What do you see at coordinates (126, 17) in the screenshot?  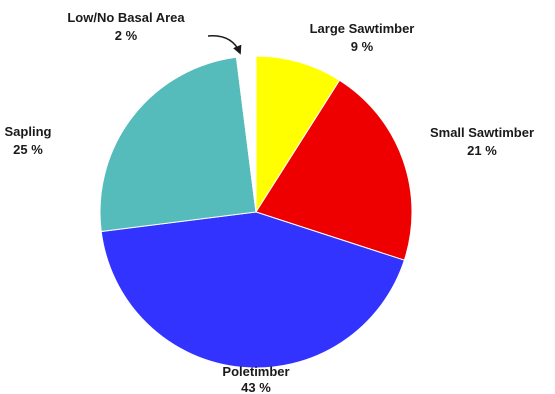 I see `slice-label-low-no-basal-area: Low/No Basal Area` at bounding box center [126, 17].